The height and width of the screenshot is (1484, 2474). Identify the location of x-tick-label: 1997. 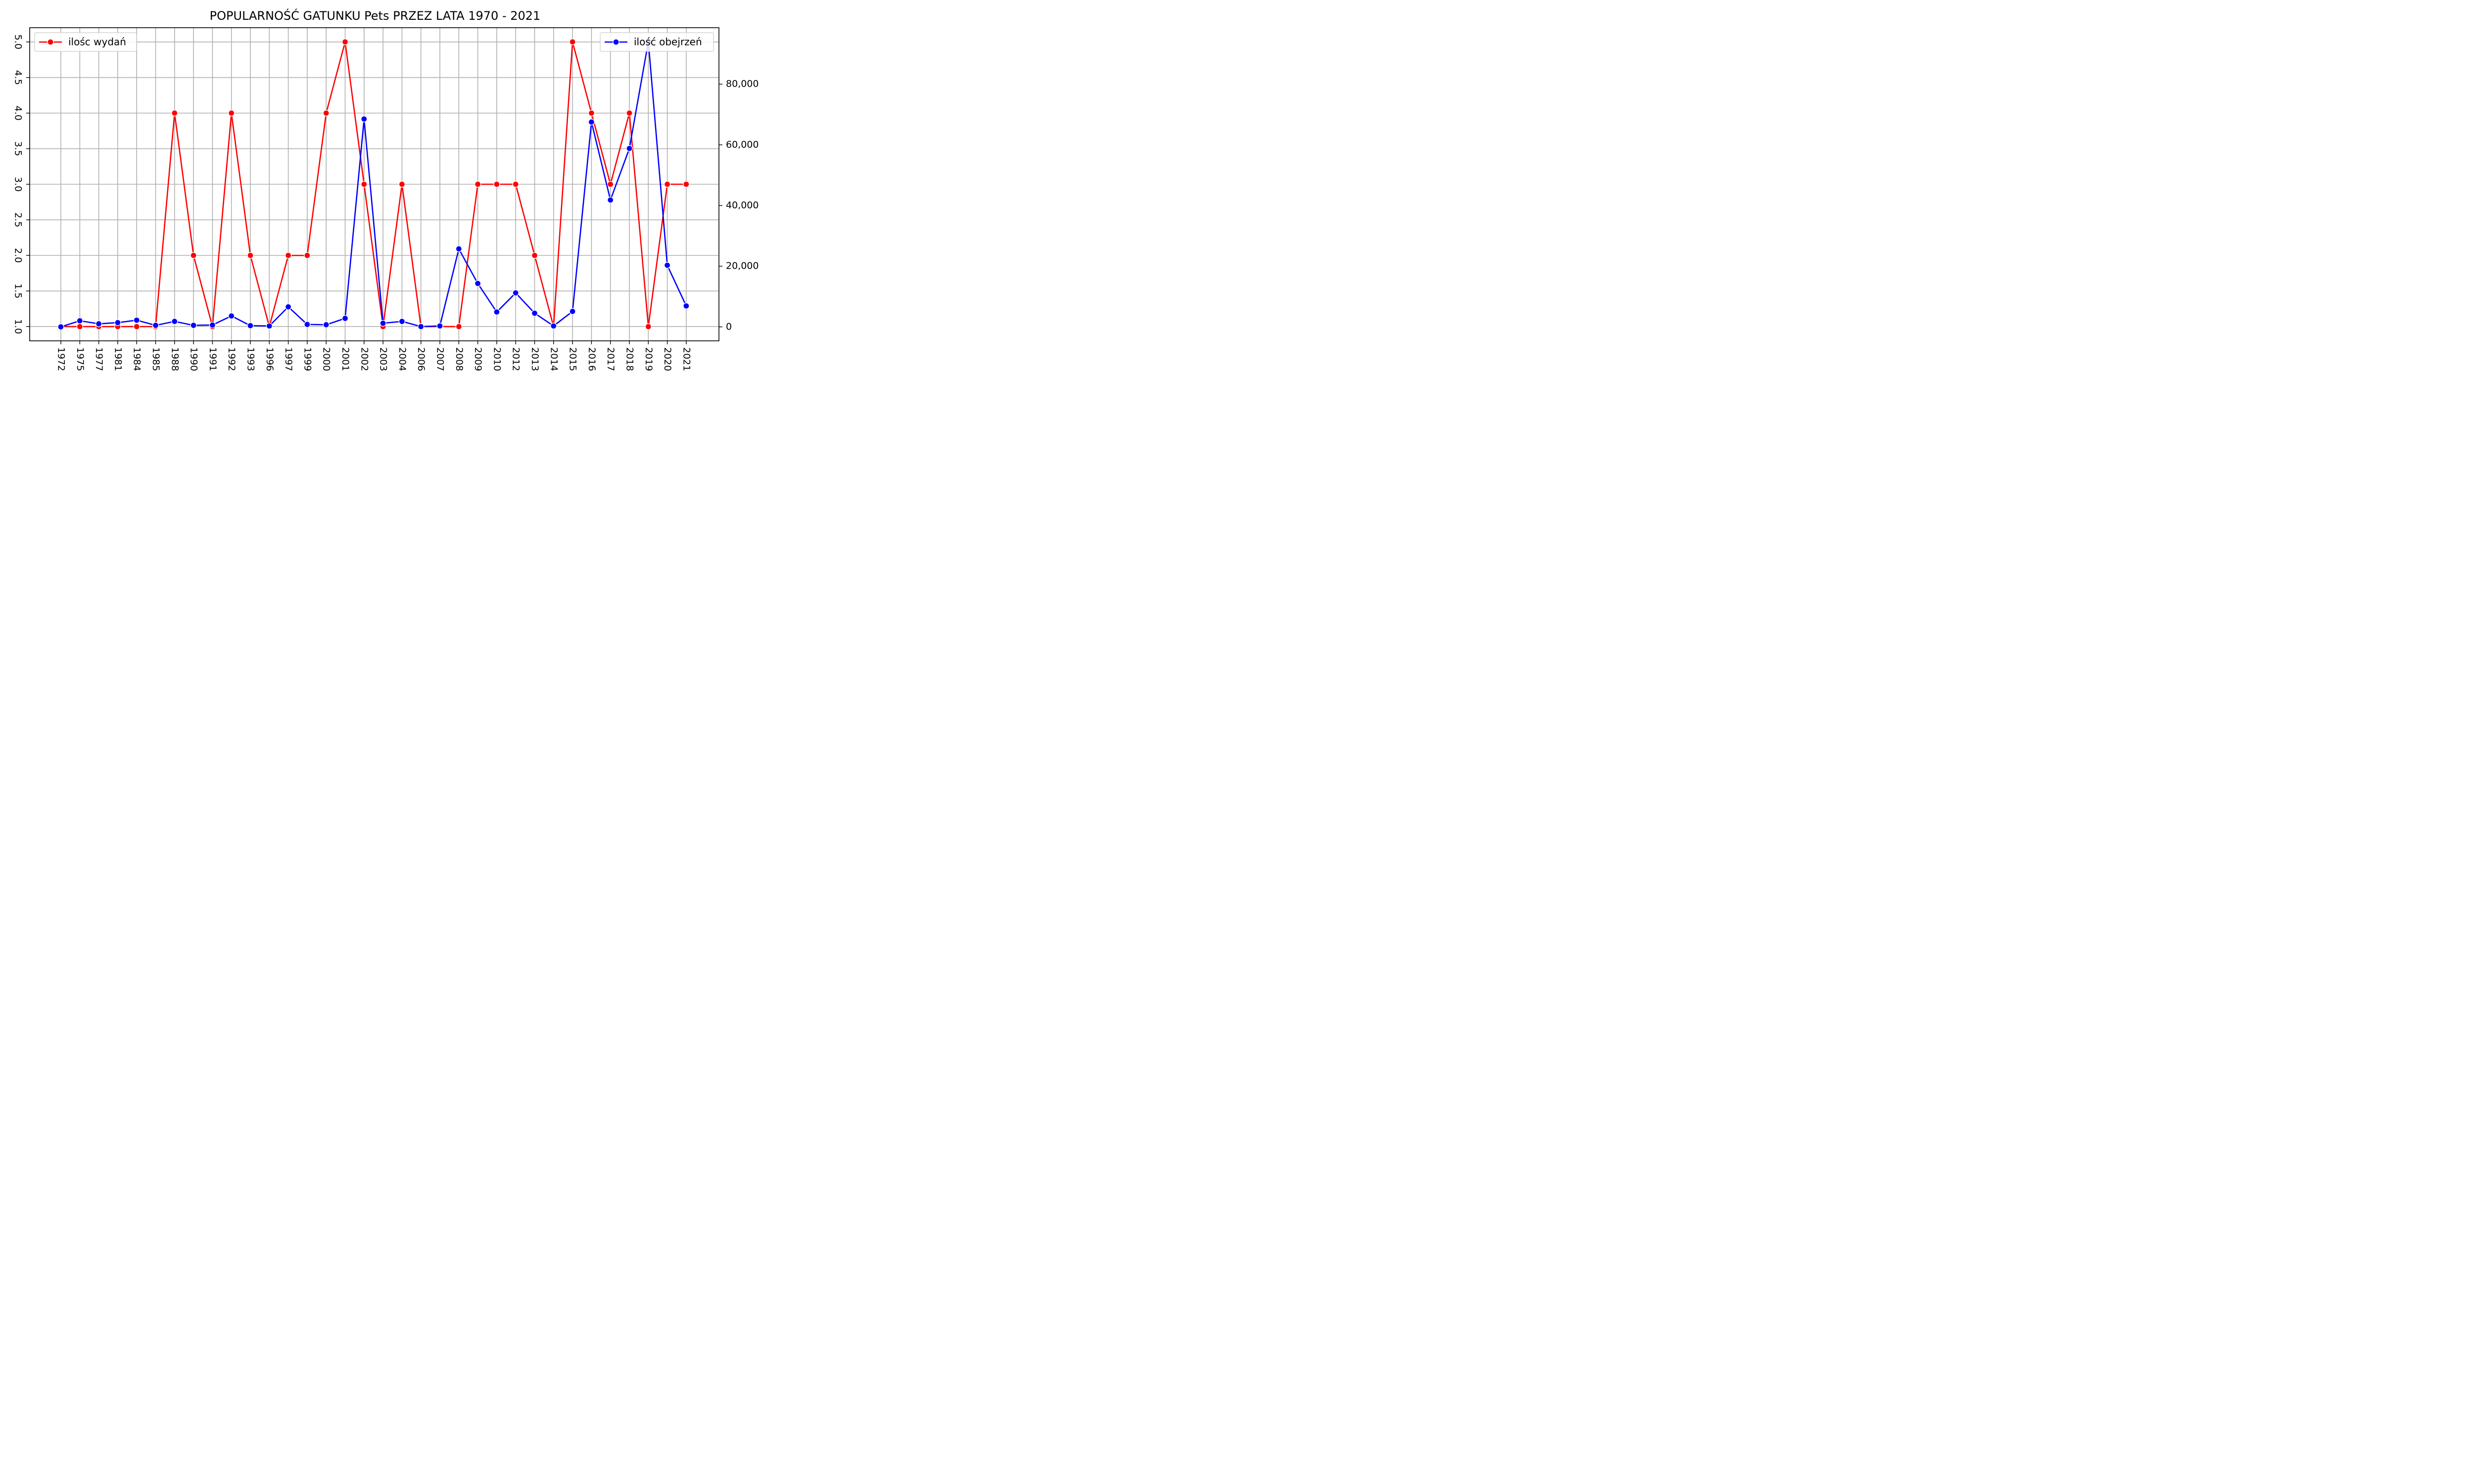
(289, 359).